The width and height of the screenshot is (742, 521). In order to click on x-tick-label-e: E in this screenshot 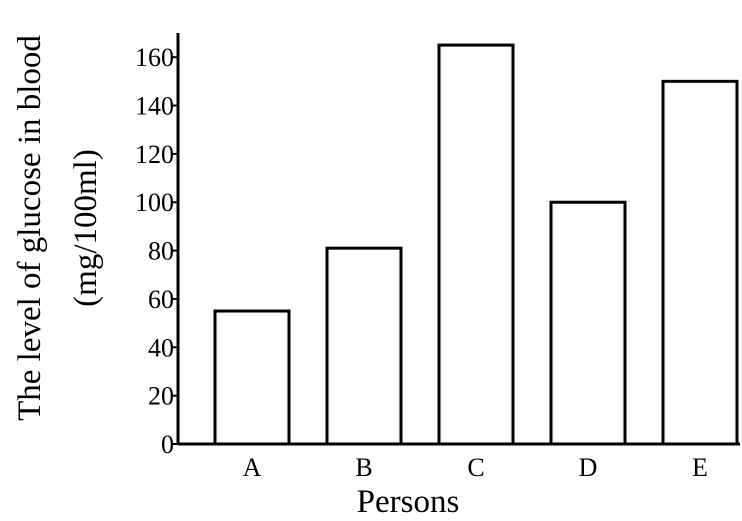, I will do `click(700, 467)`.